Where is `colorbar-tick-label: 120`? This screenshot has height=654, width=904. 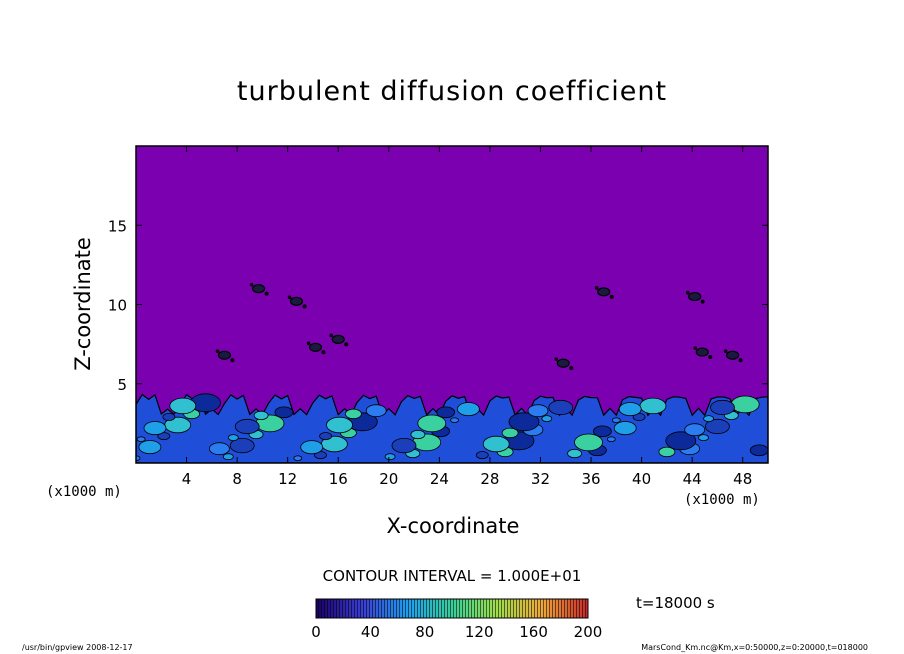
colorbar-tick-label: 120 is located at coordinates (479, 632).